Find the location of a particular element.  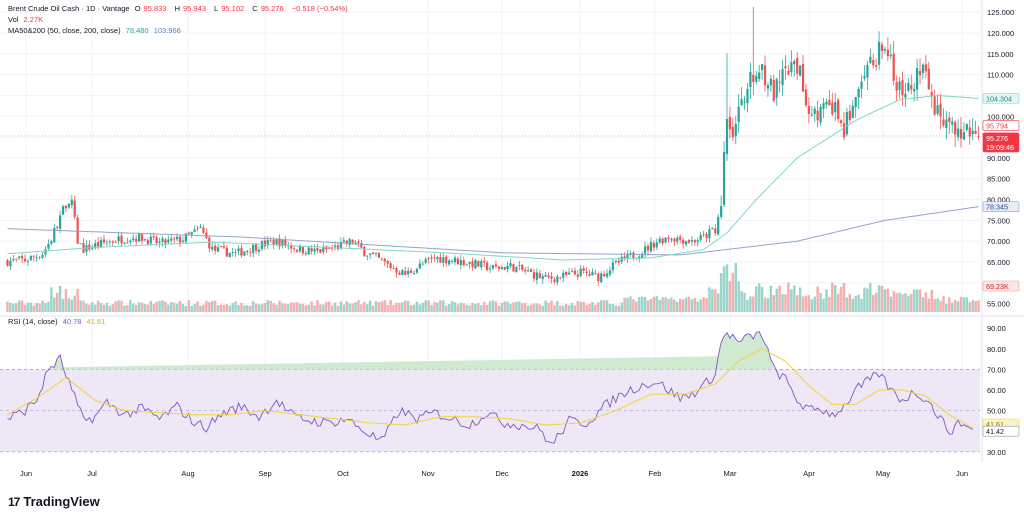

volume-legend: Vol 2.27K is located at coordinates (27, 20).